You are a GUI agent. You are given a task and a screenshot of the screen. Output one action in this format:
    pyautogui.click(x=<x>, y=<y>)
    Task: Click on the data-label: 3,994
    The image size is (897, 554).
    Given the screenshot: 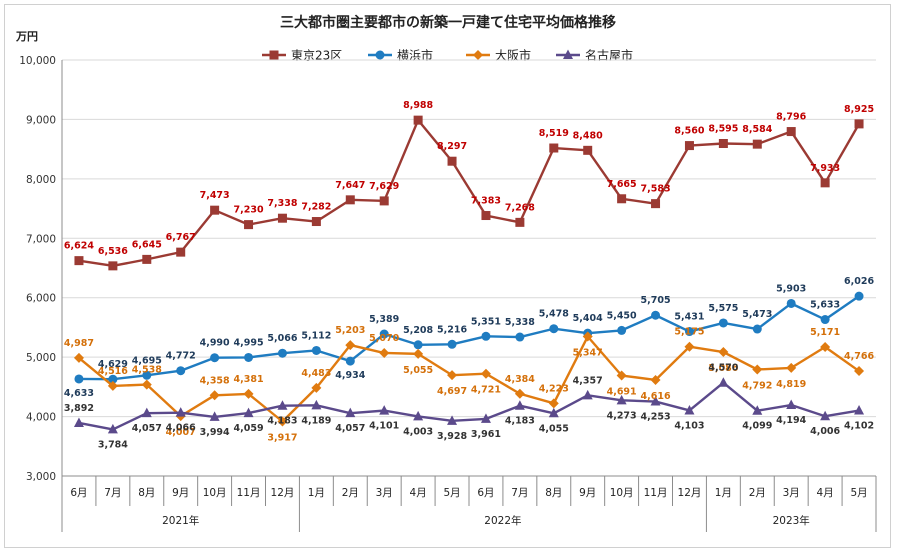 What is the action you would take?
    pyautogui.click(x=215, y=432)
    